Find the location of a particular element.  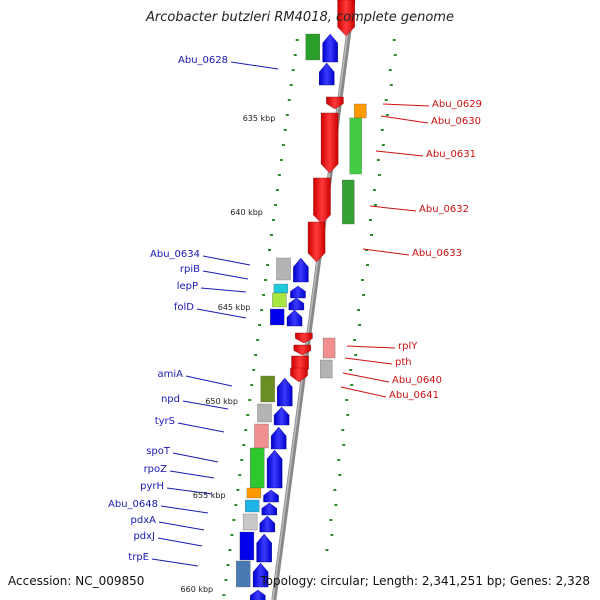

gene-label-rpoz: rpoZ is located at coordinates (155, 469).